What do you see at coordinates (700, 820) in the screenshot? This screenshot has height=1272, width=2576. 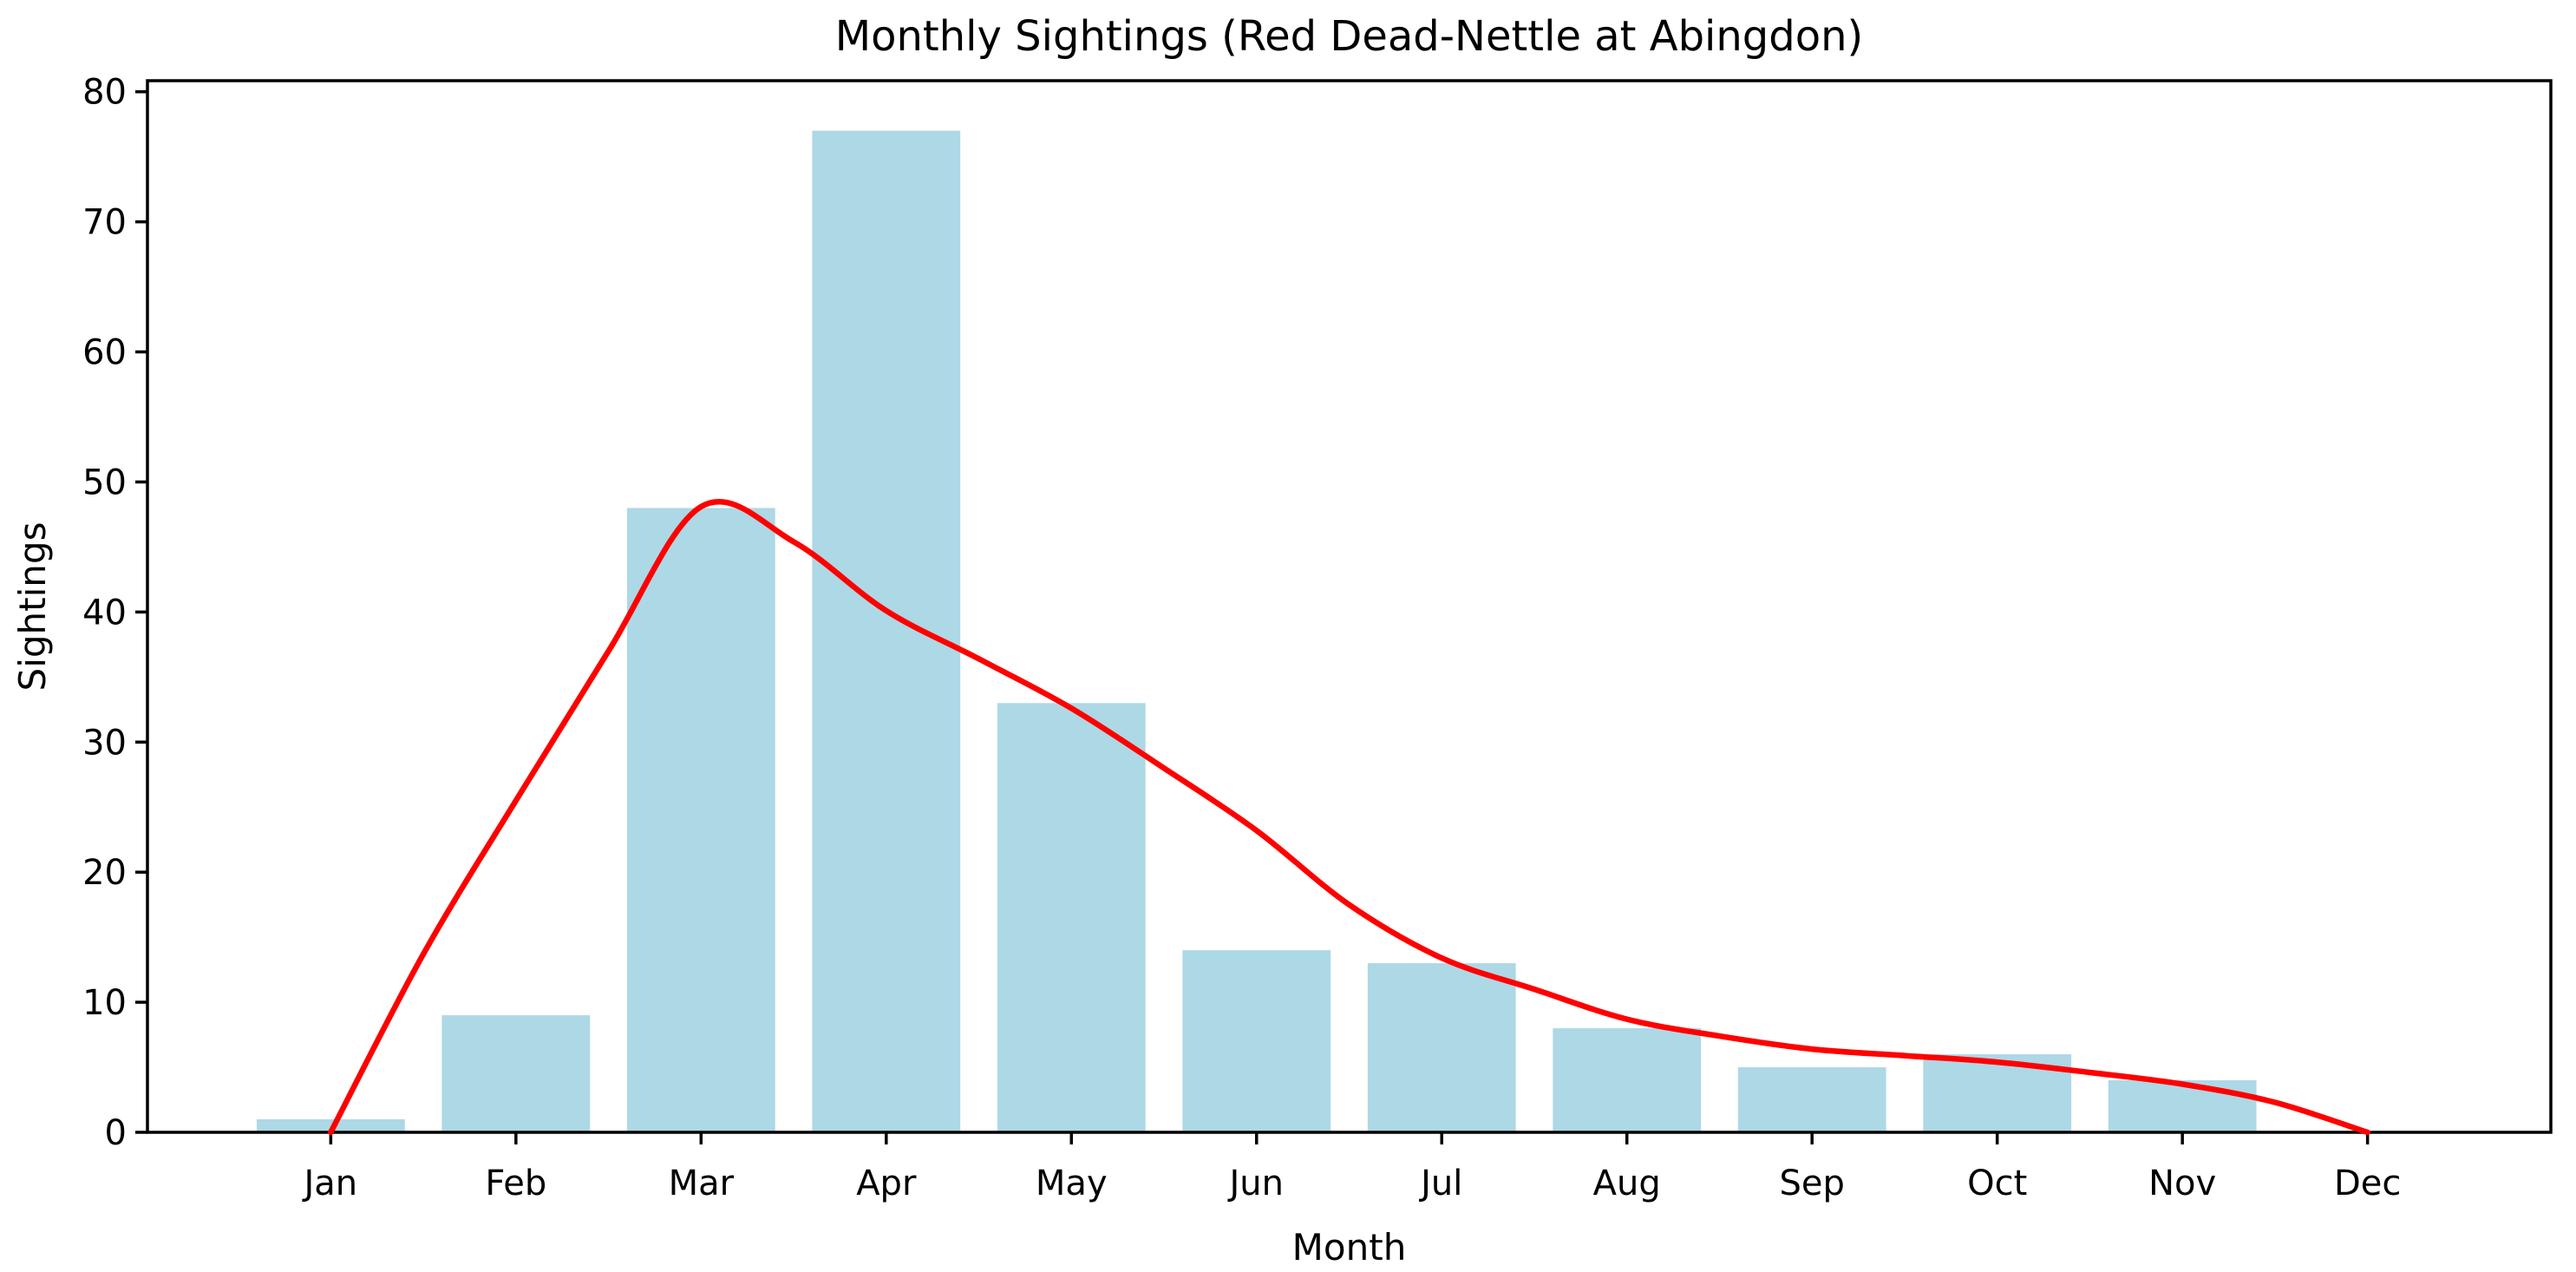 I see `bar-mar` at bounding box center [700, 820].